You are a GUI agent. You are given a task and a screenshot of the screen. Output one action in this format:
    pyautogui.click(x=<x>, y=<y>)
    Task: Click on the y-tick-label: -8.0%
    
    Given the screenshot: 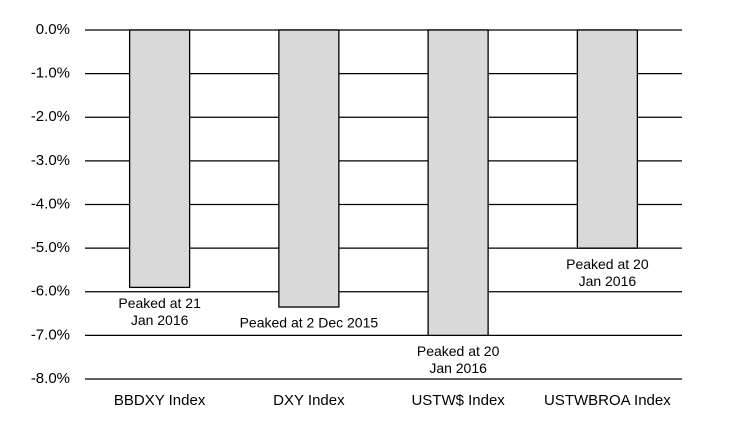 What is the action you would take?
    pyautogui.click(x=50, y=378)
    